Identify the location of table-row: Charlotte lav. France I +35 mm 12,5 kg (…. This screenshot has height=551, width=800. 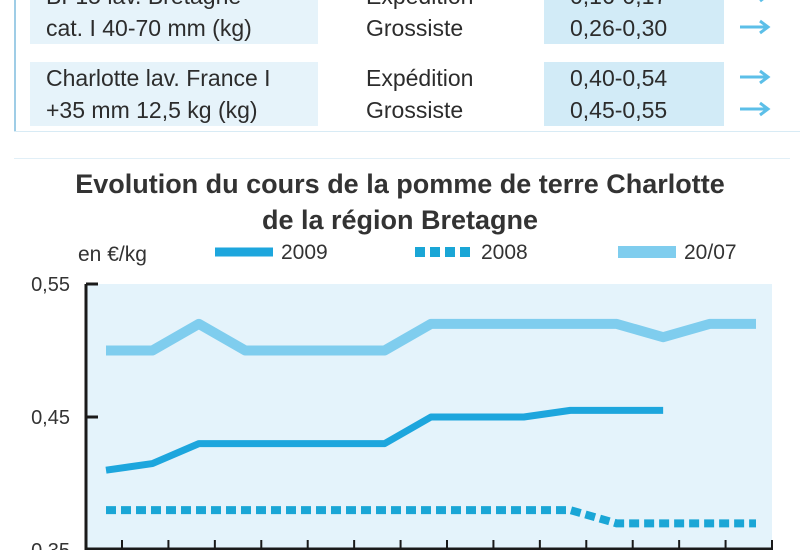
(415, 94).